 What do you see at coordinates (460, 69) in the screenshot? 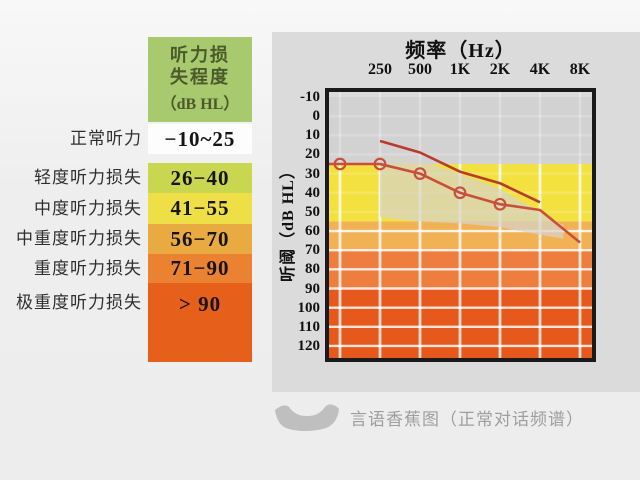
I see `x-tick-label: 1K` at bounding box center [460, 69].